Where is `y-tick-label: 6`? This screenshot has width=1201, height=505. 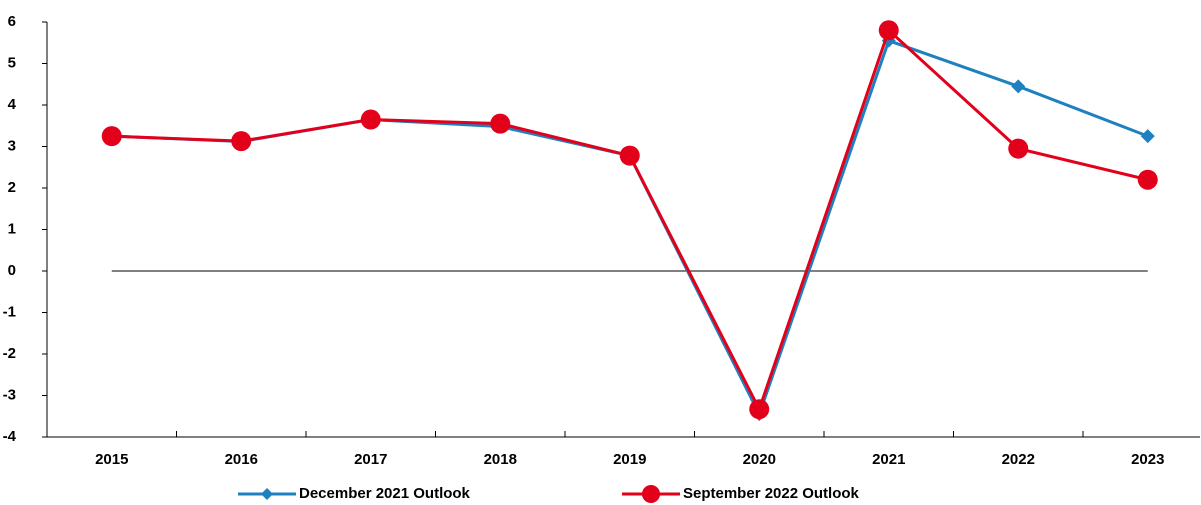 y-tick-label: 6 is located at coordinates (12, 21).